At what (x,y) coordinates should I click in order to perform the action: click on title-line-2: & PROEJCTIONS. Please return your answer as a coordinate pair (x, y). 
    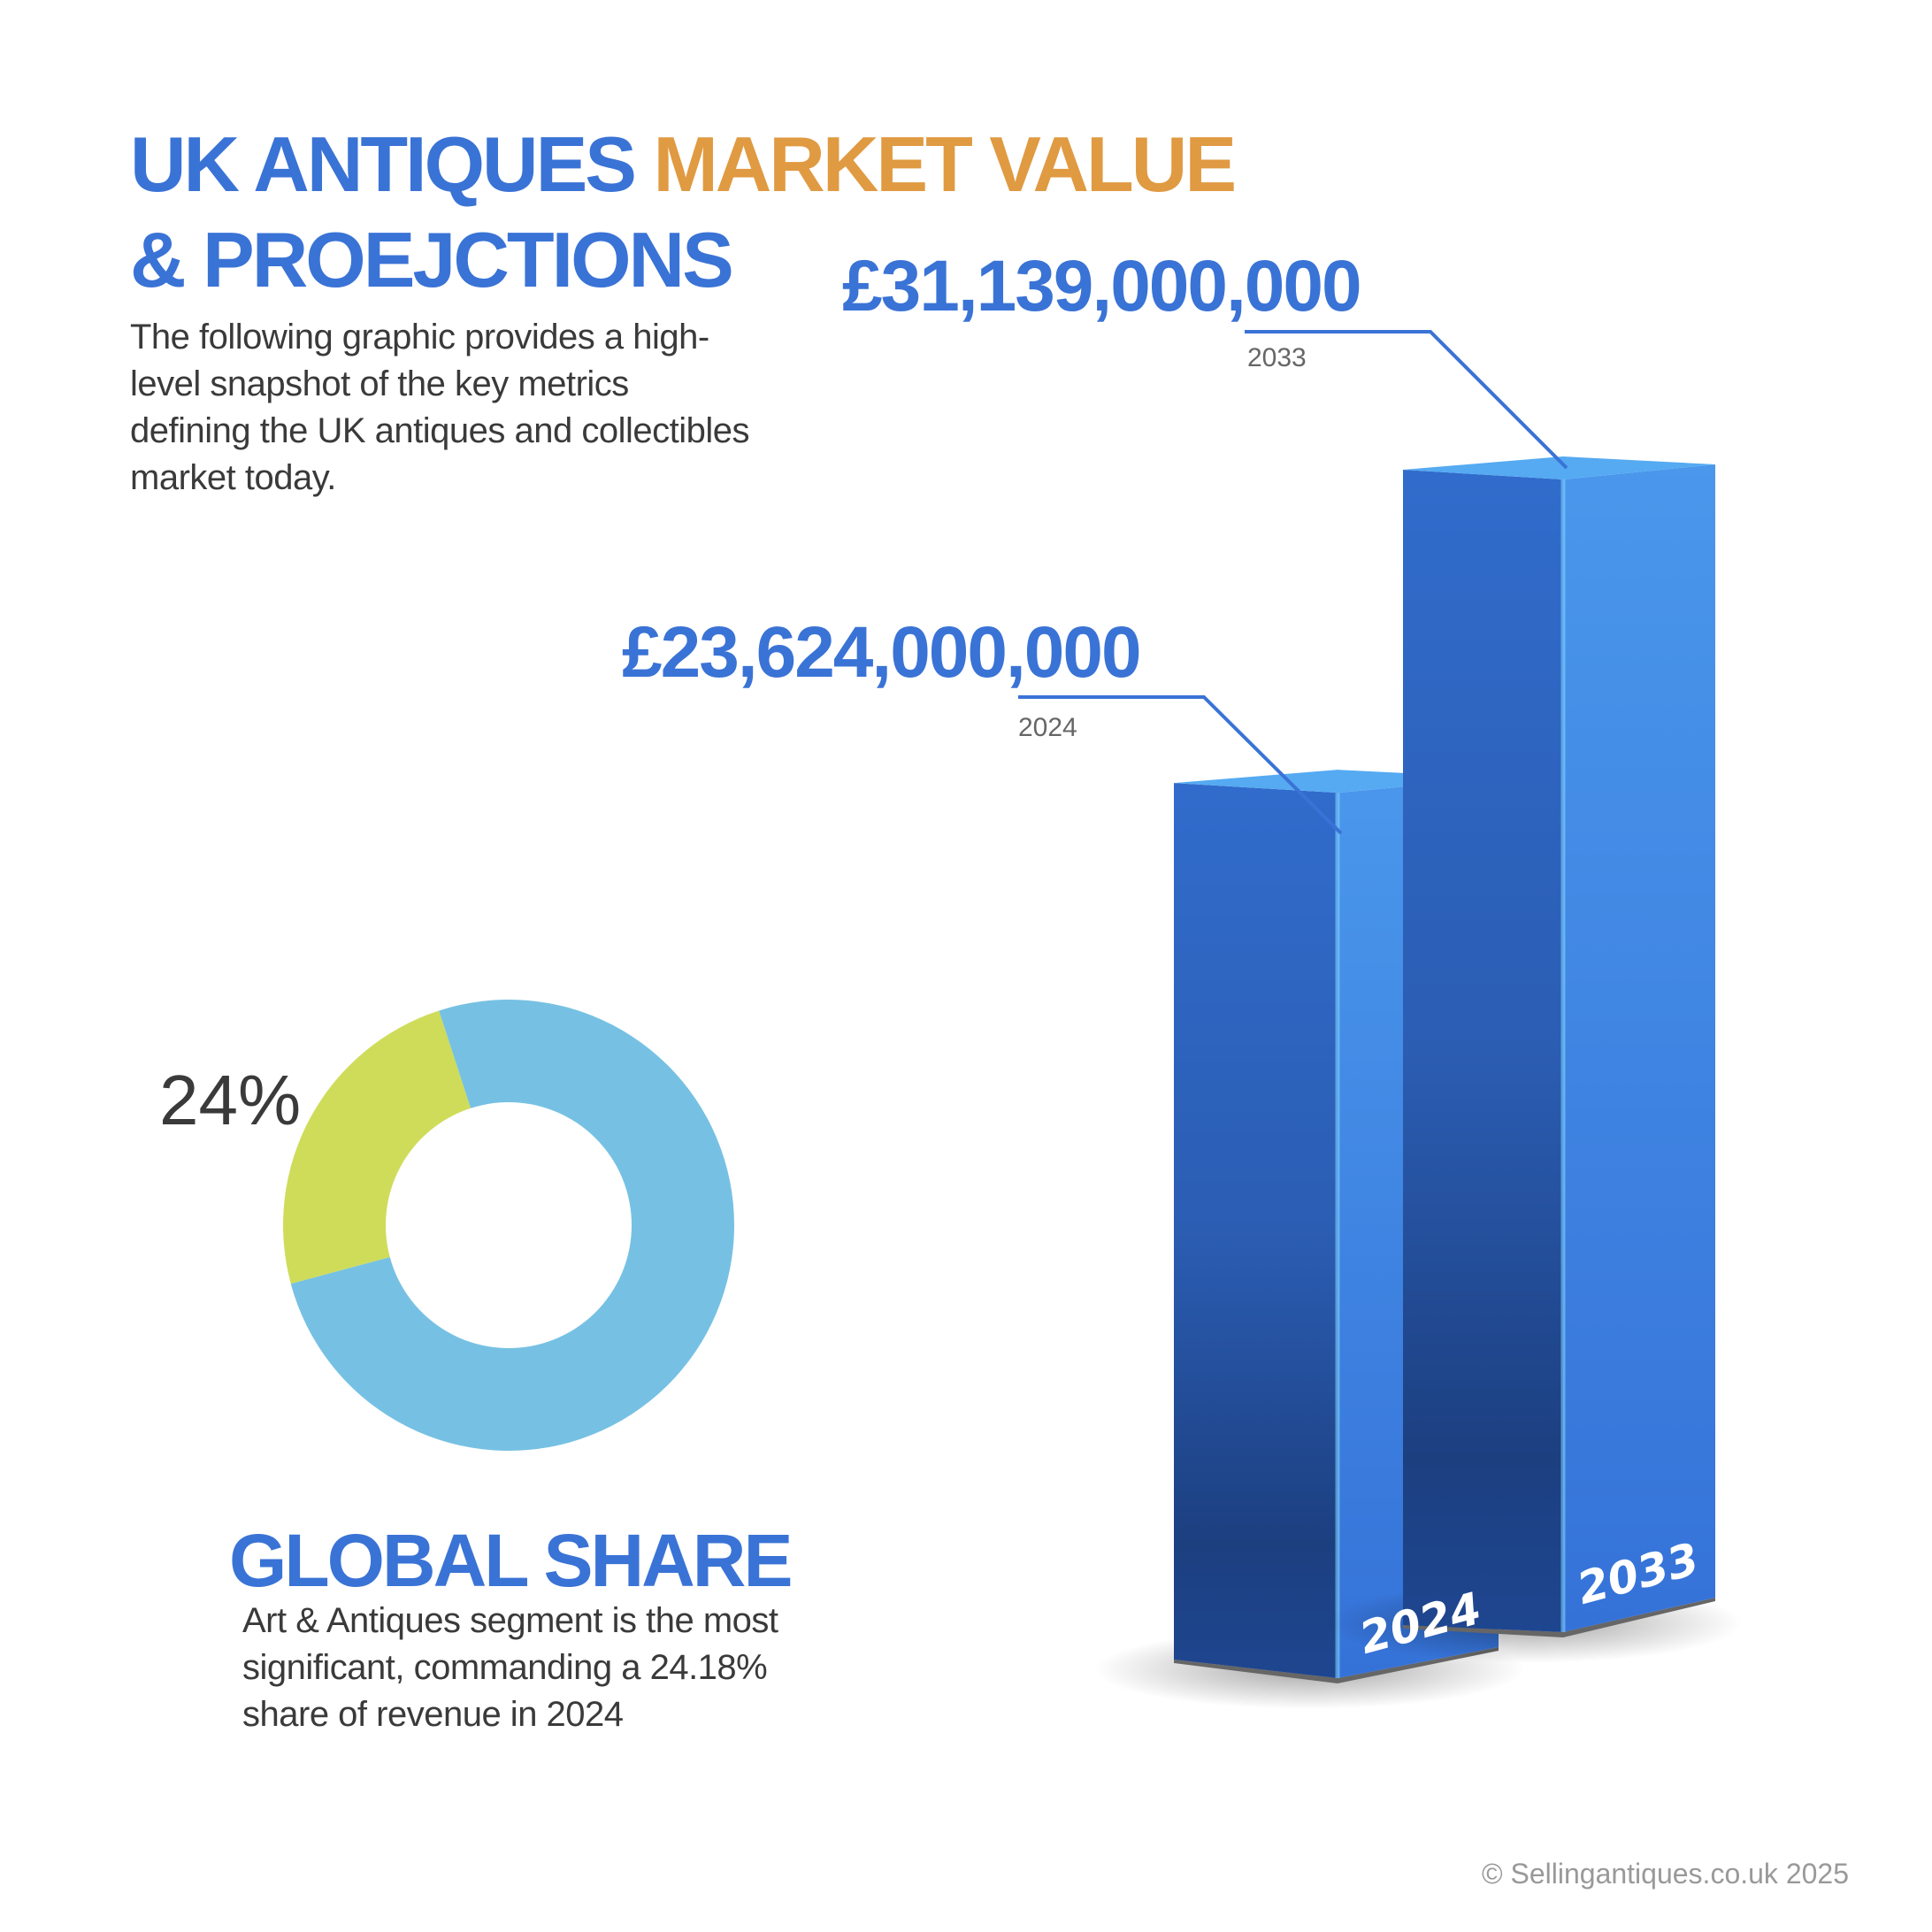
    Looking at the image, I should click on (432, 259).